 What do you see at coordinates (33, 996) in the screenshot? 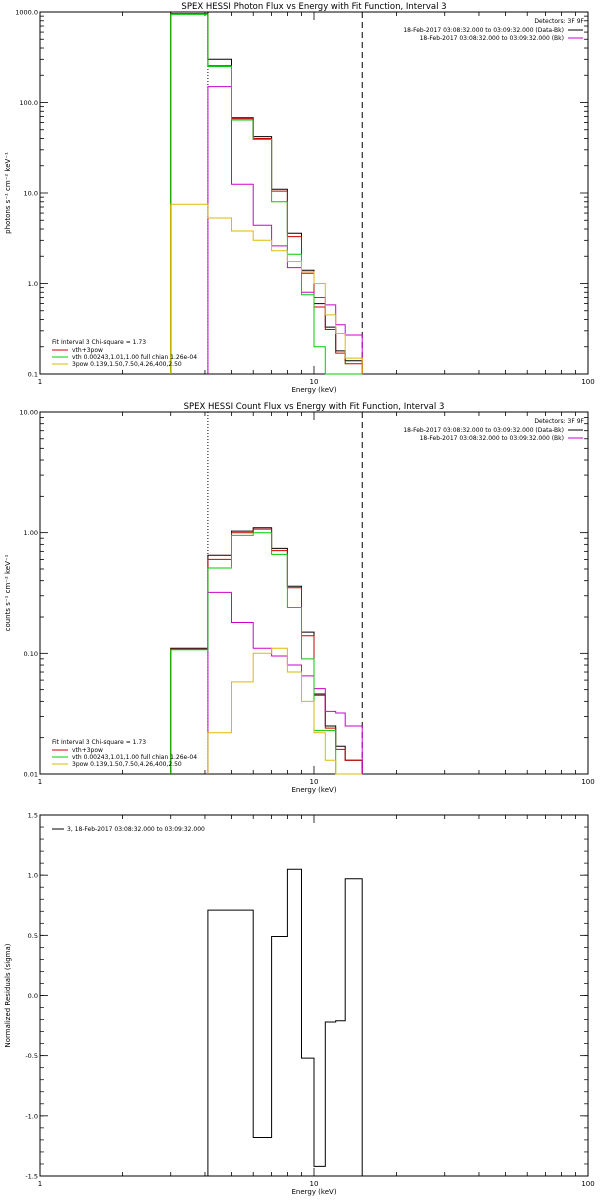
I see `y-tick-label: 0.0` at bounding box center [33, 996].